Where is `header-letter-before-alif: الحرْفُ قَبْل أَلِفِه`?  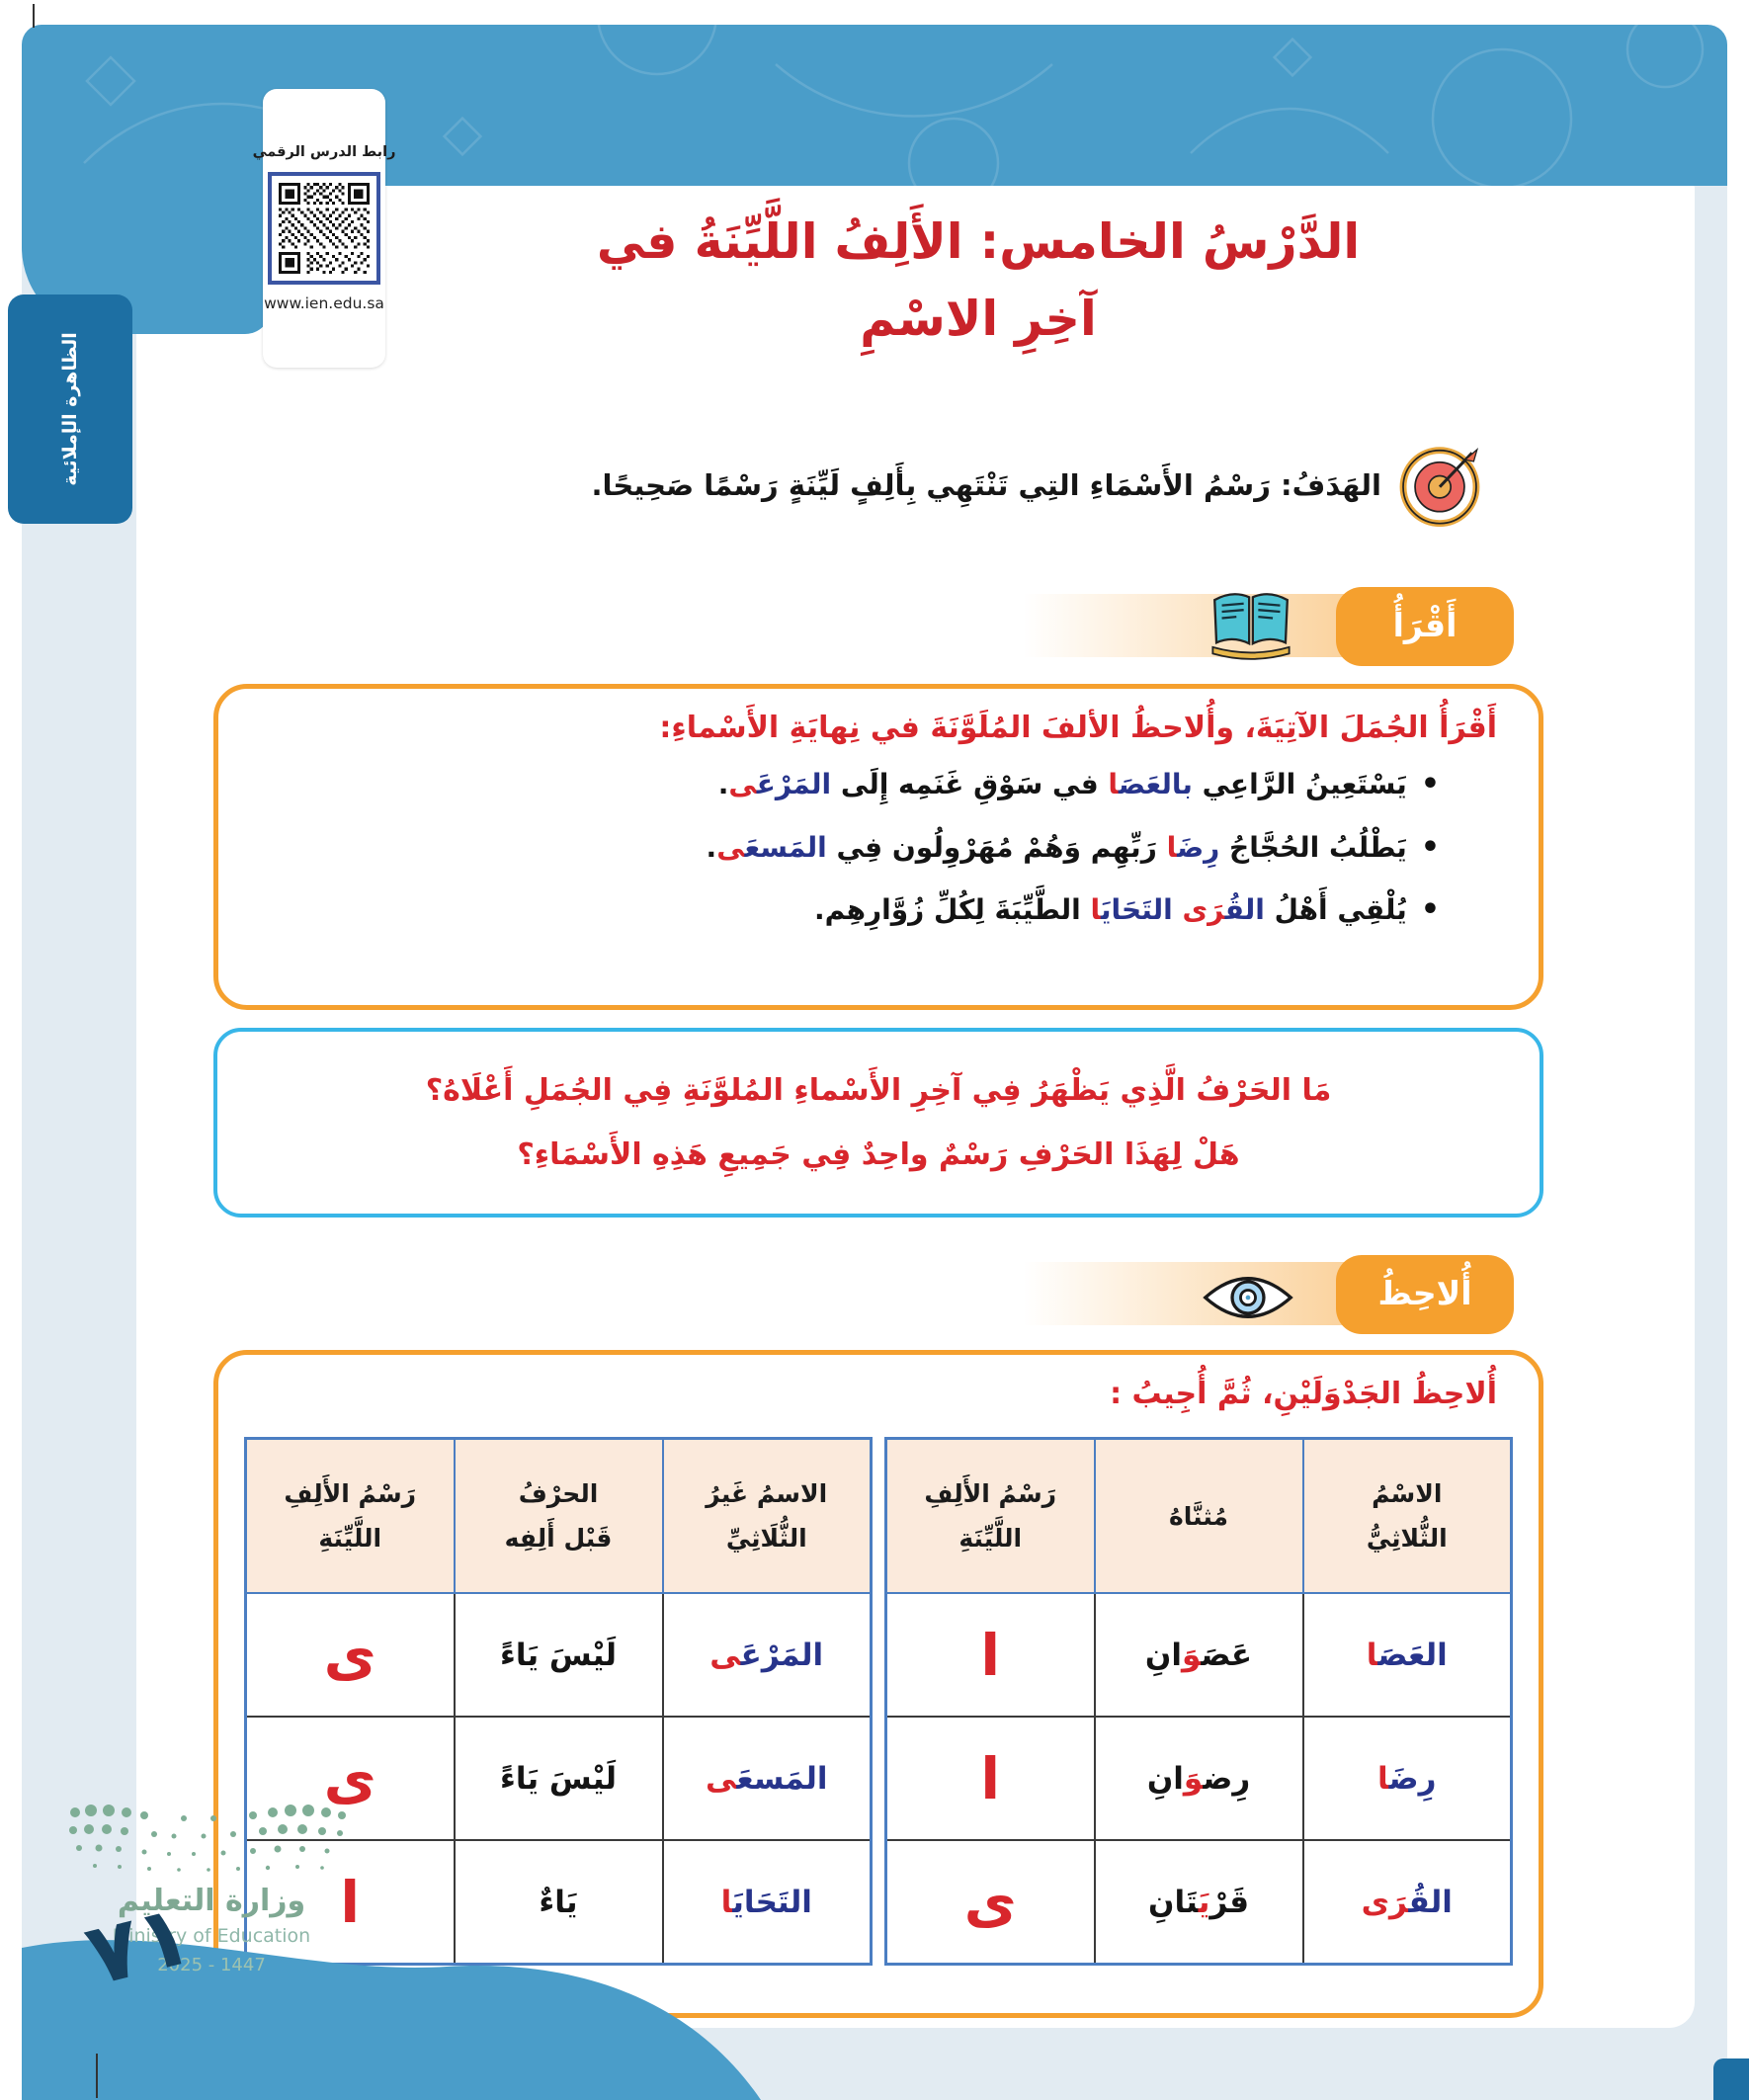 header-letter-before-alif: الحرْفُ قَبْل أَلِفِه is located at coordinates (558, 1515).